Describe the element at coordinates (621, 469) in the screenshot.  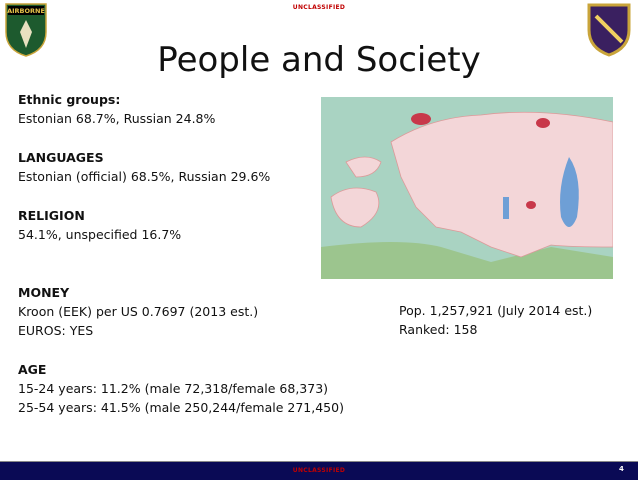
I see `page-number: 4` at that location.